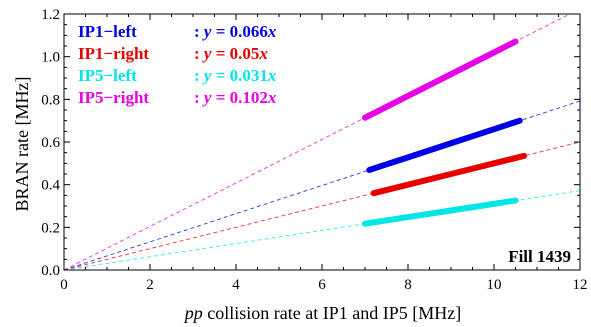  What do you see at coordinates (539, 256) in the screenshot?
I see `fill-annotation: Fill 1439` at bounding box center [539, 256].